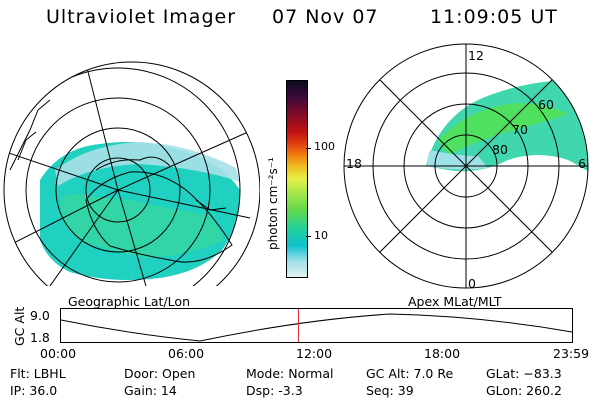 This screenshot has height=400, width=600. I want to click on ip-info: IP: 36.0, so click(34, 390).